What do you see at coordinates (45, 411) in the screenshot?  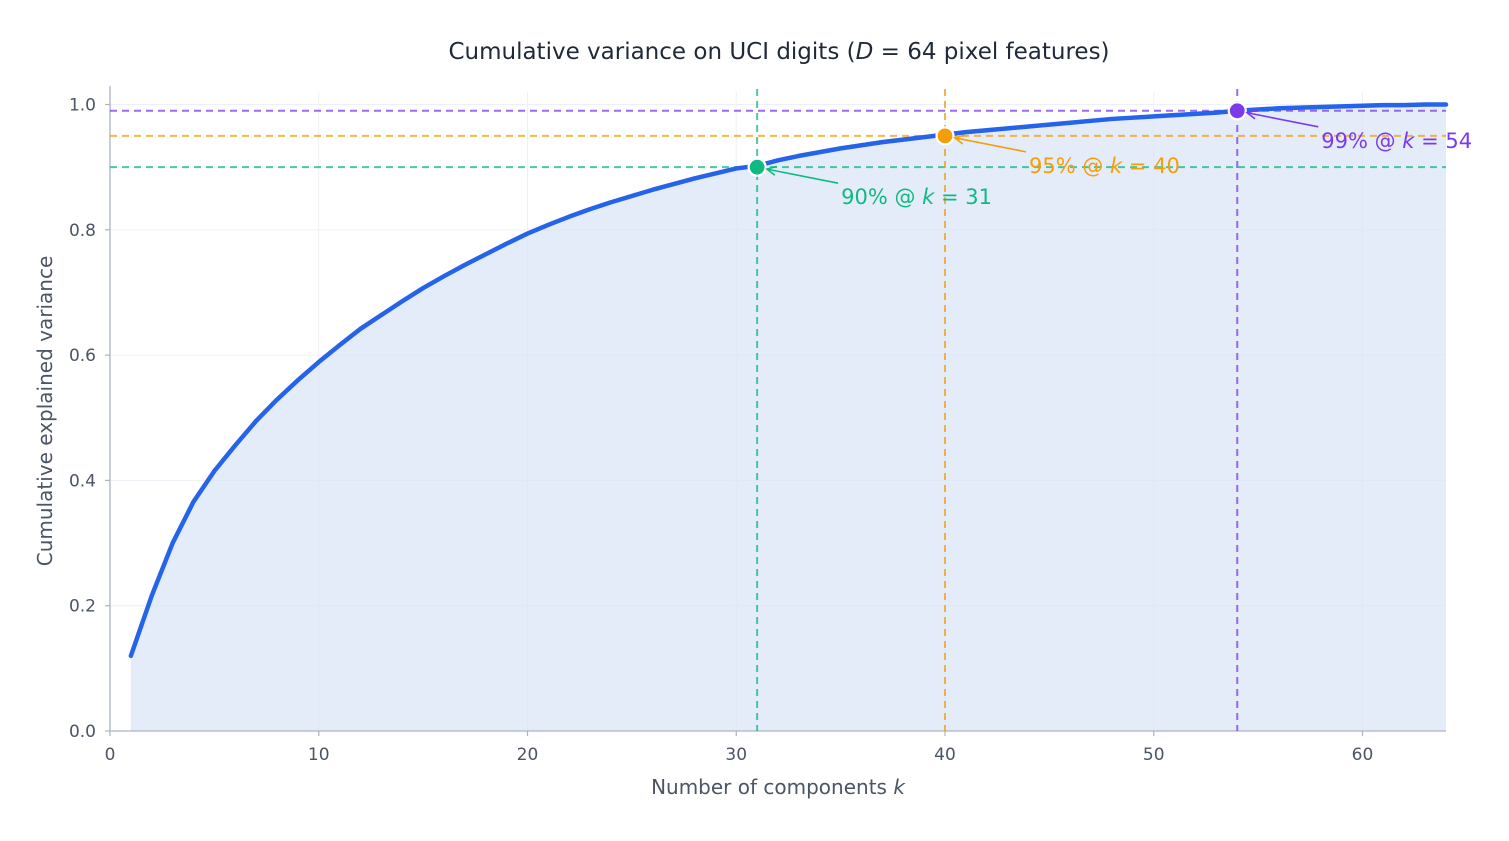 I see `y-axis-title: Cumulative explained variance` at bounding box center [45, 411].